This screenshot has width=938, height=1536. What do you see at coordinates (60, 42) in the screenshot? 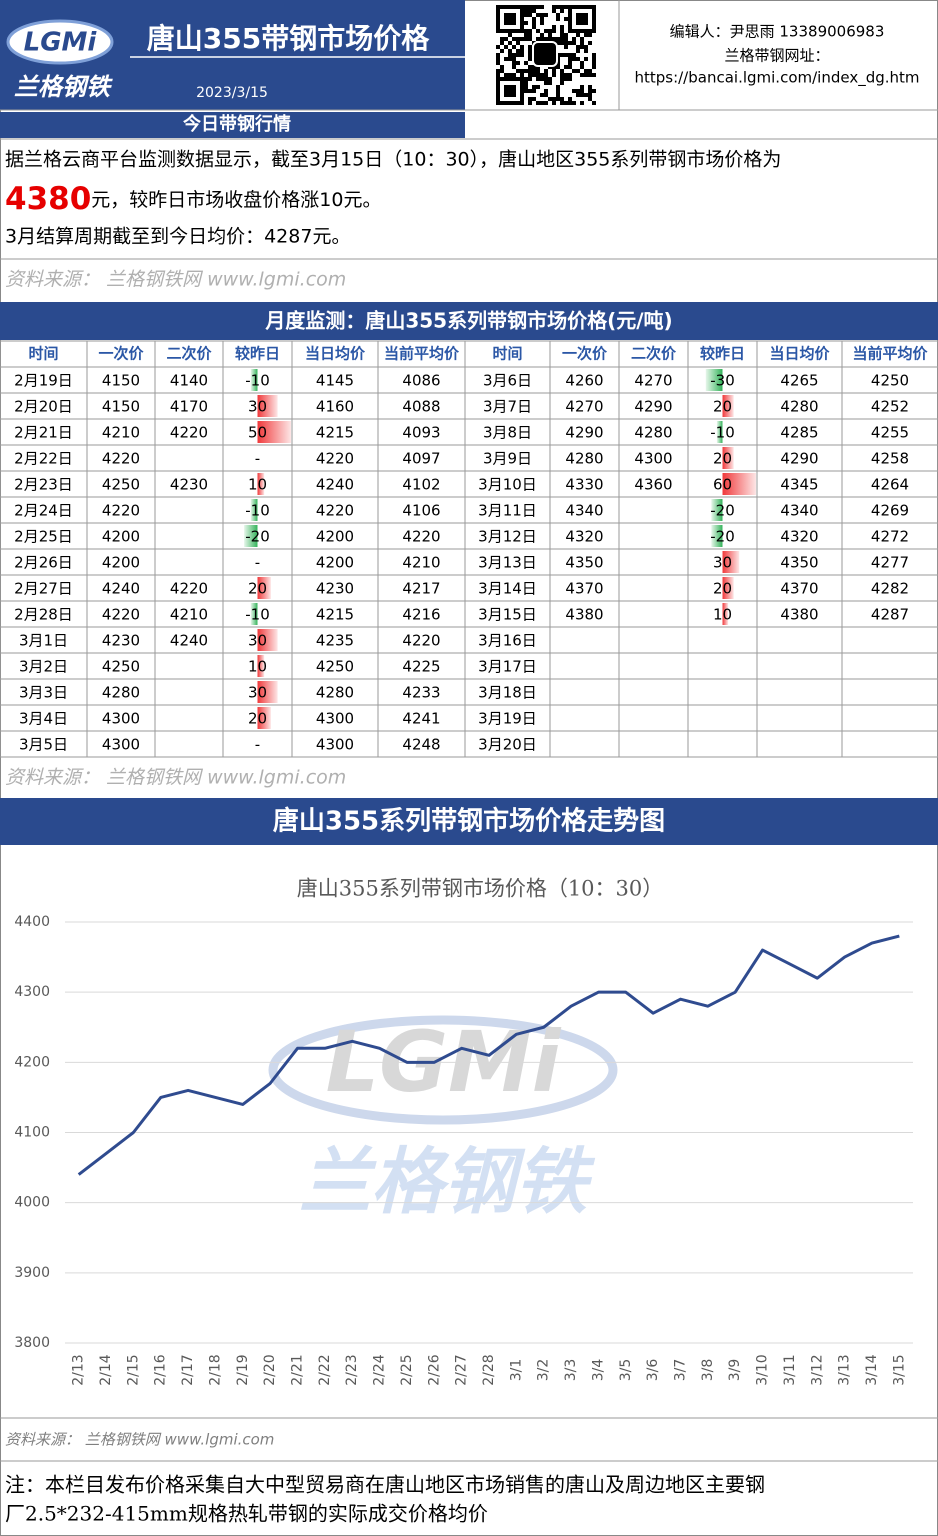
I see `logo-badge` at bounding box center [60, 42].